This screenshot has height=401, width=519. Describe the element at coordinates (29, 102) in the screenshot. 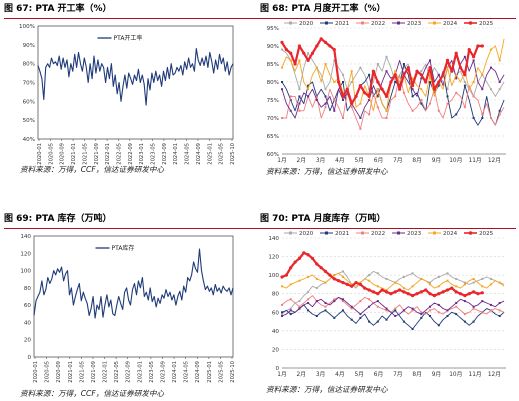

I see `y-tick-label: 60%` at that location.